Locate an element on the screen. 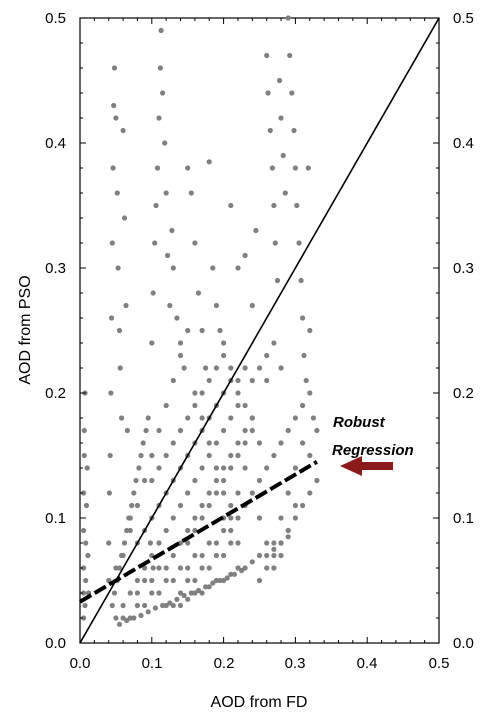 The height and width of the screenshot is (719, 501). y-tick-label: 0.1 is located at coordinates (55, 518).